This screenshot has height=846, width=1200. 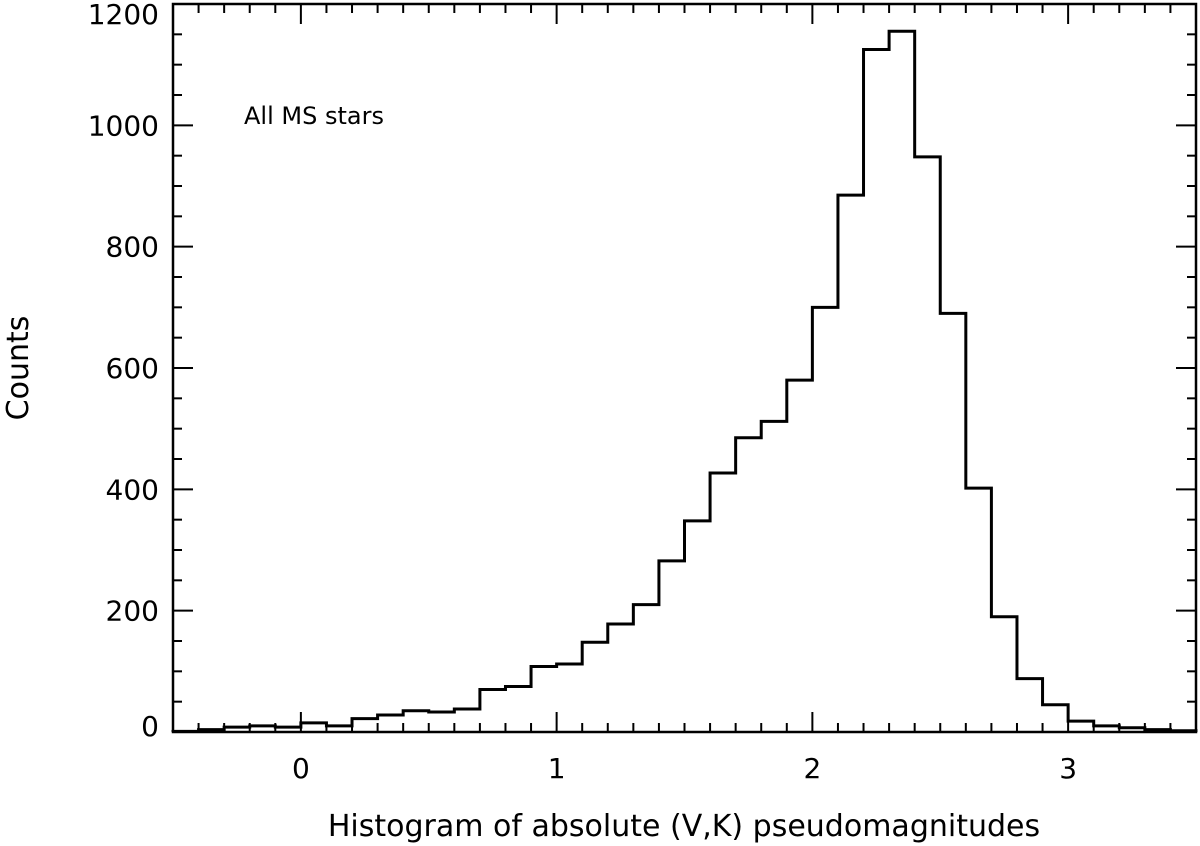 What do you see at coordinates (123, 15) in the screenshot?
I see `y-tick-label: 1200` at bounding box center [123, 15].